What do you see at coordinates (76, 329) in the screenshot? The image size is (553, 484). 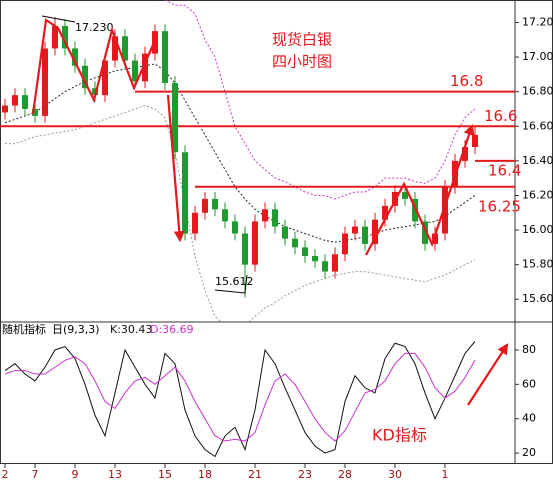 I see `panel-params: 日(9,3,3)` at bounding box center [76, 329].